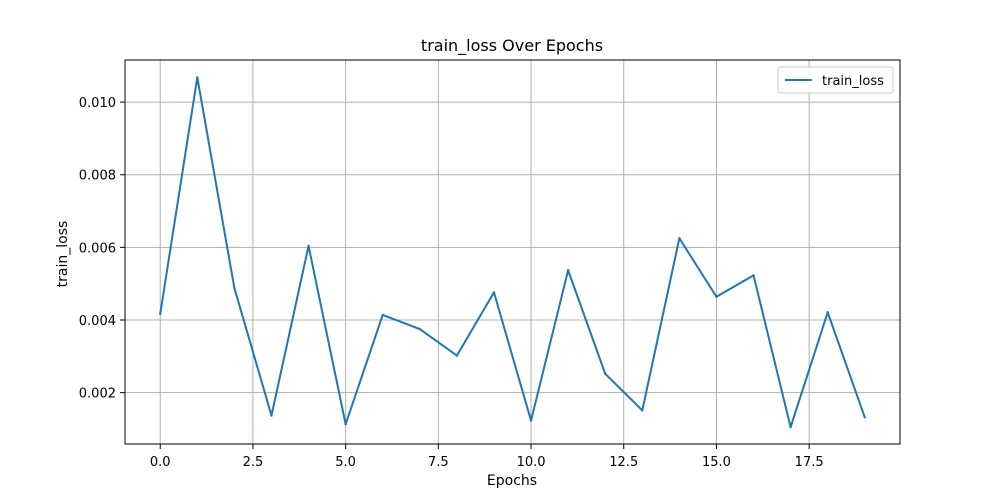 The height and width of the screenshot is (500, 1000). What do you see at coordinates (97, 103) in the screenshot?
I see `y-tick-label: 0.010` at bounding box center [97, 103].